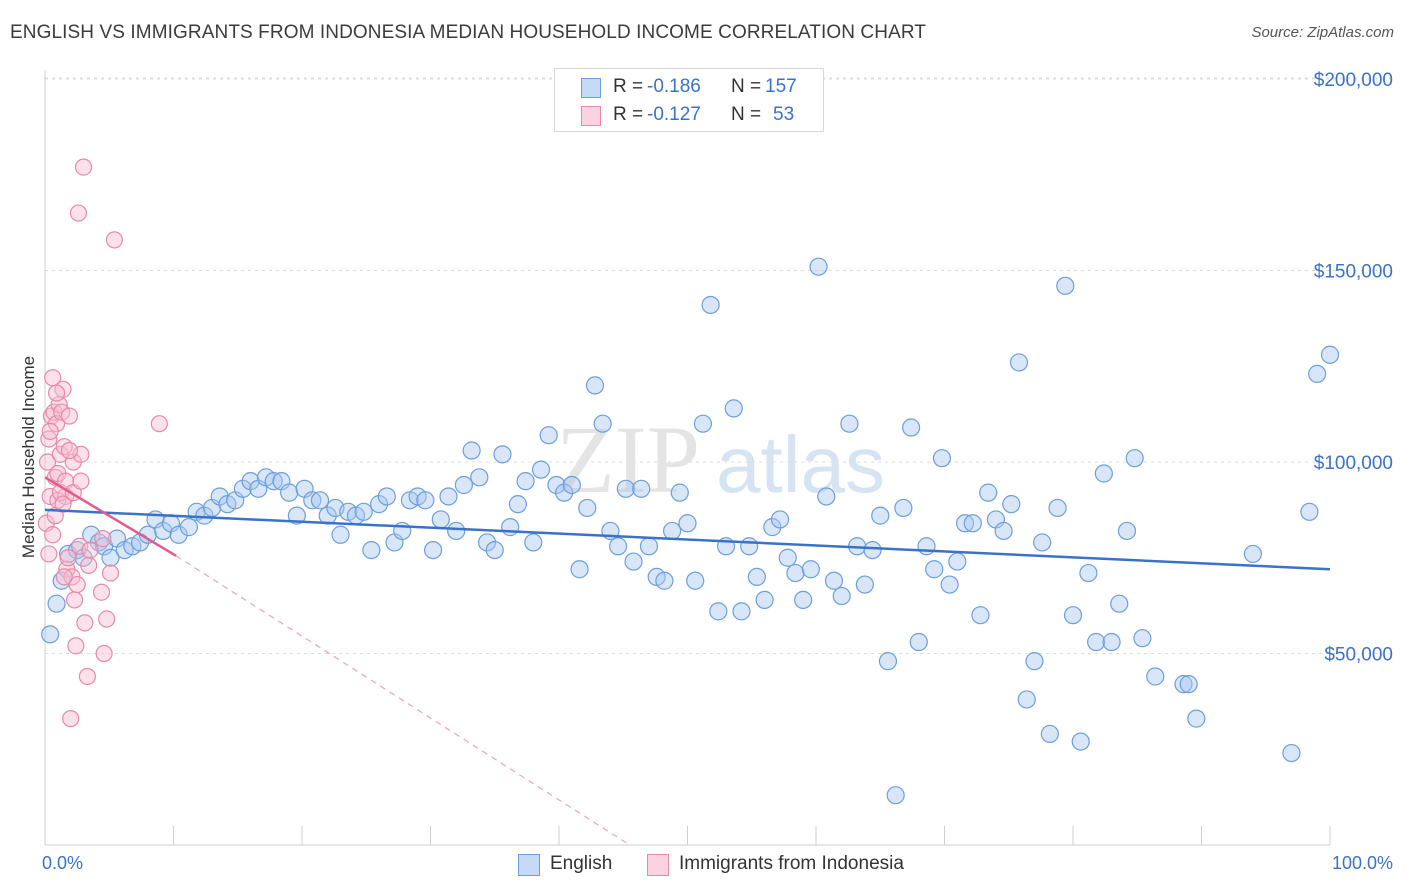  Describe the element at coordinates (687, 539) in the screenshot. I see `trend-line-english` at that location.